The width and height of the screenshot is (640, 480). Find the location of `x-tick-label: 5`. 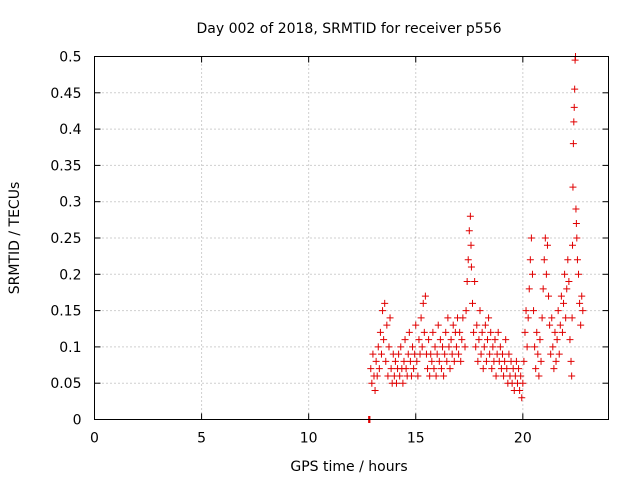

x-tick-label: 5 is located at coordinates (201, 439).